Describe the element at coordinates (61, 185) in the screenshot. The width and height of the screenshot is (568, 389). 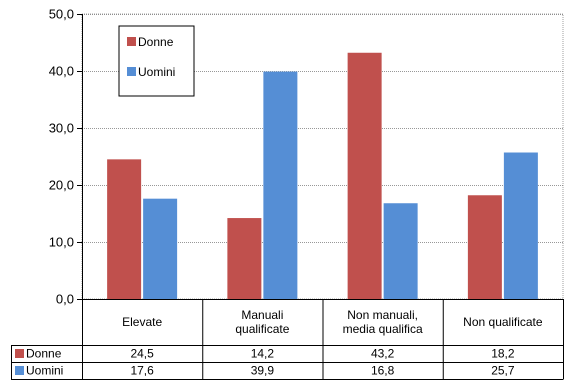
I see `y-tick-label: 20,0` at that location.